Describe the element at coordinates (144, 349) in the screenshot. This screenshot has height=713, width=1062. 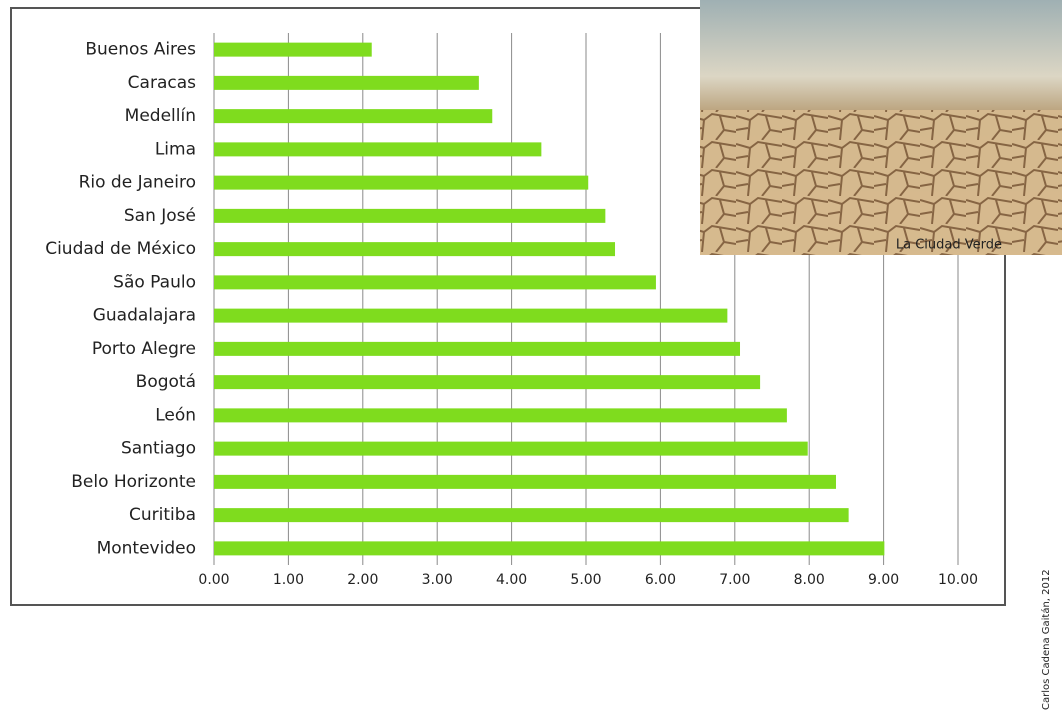
I see `y-tick-label: Porto Alegre` at that location.